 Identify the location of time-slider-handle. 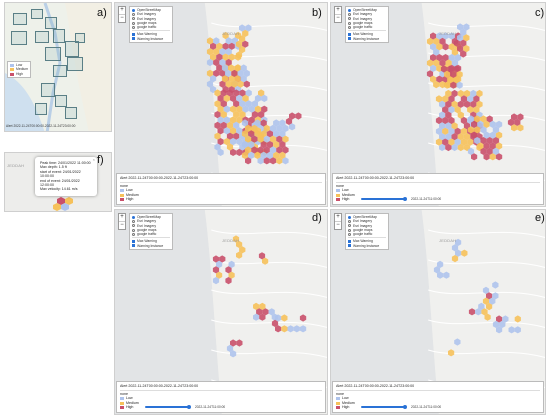
(189, 407).